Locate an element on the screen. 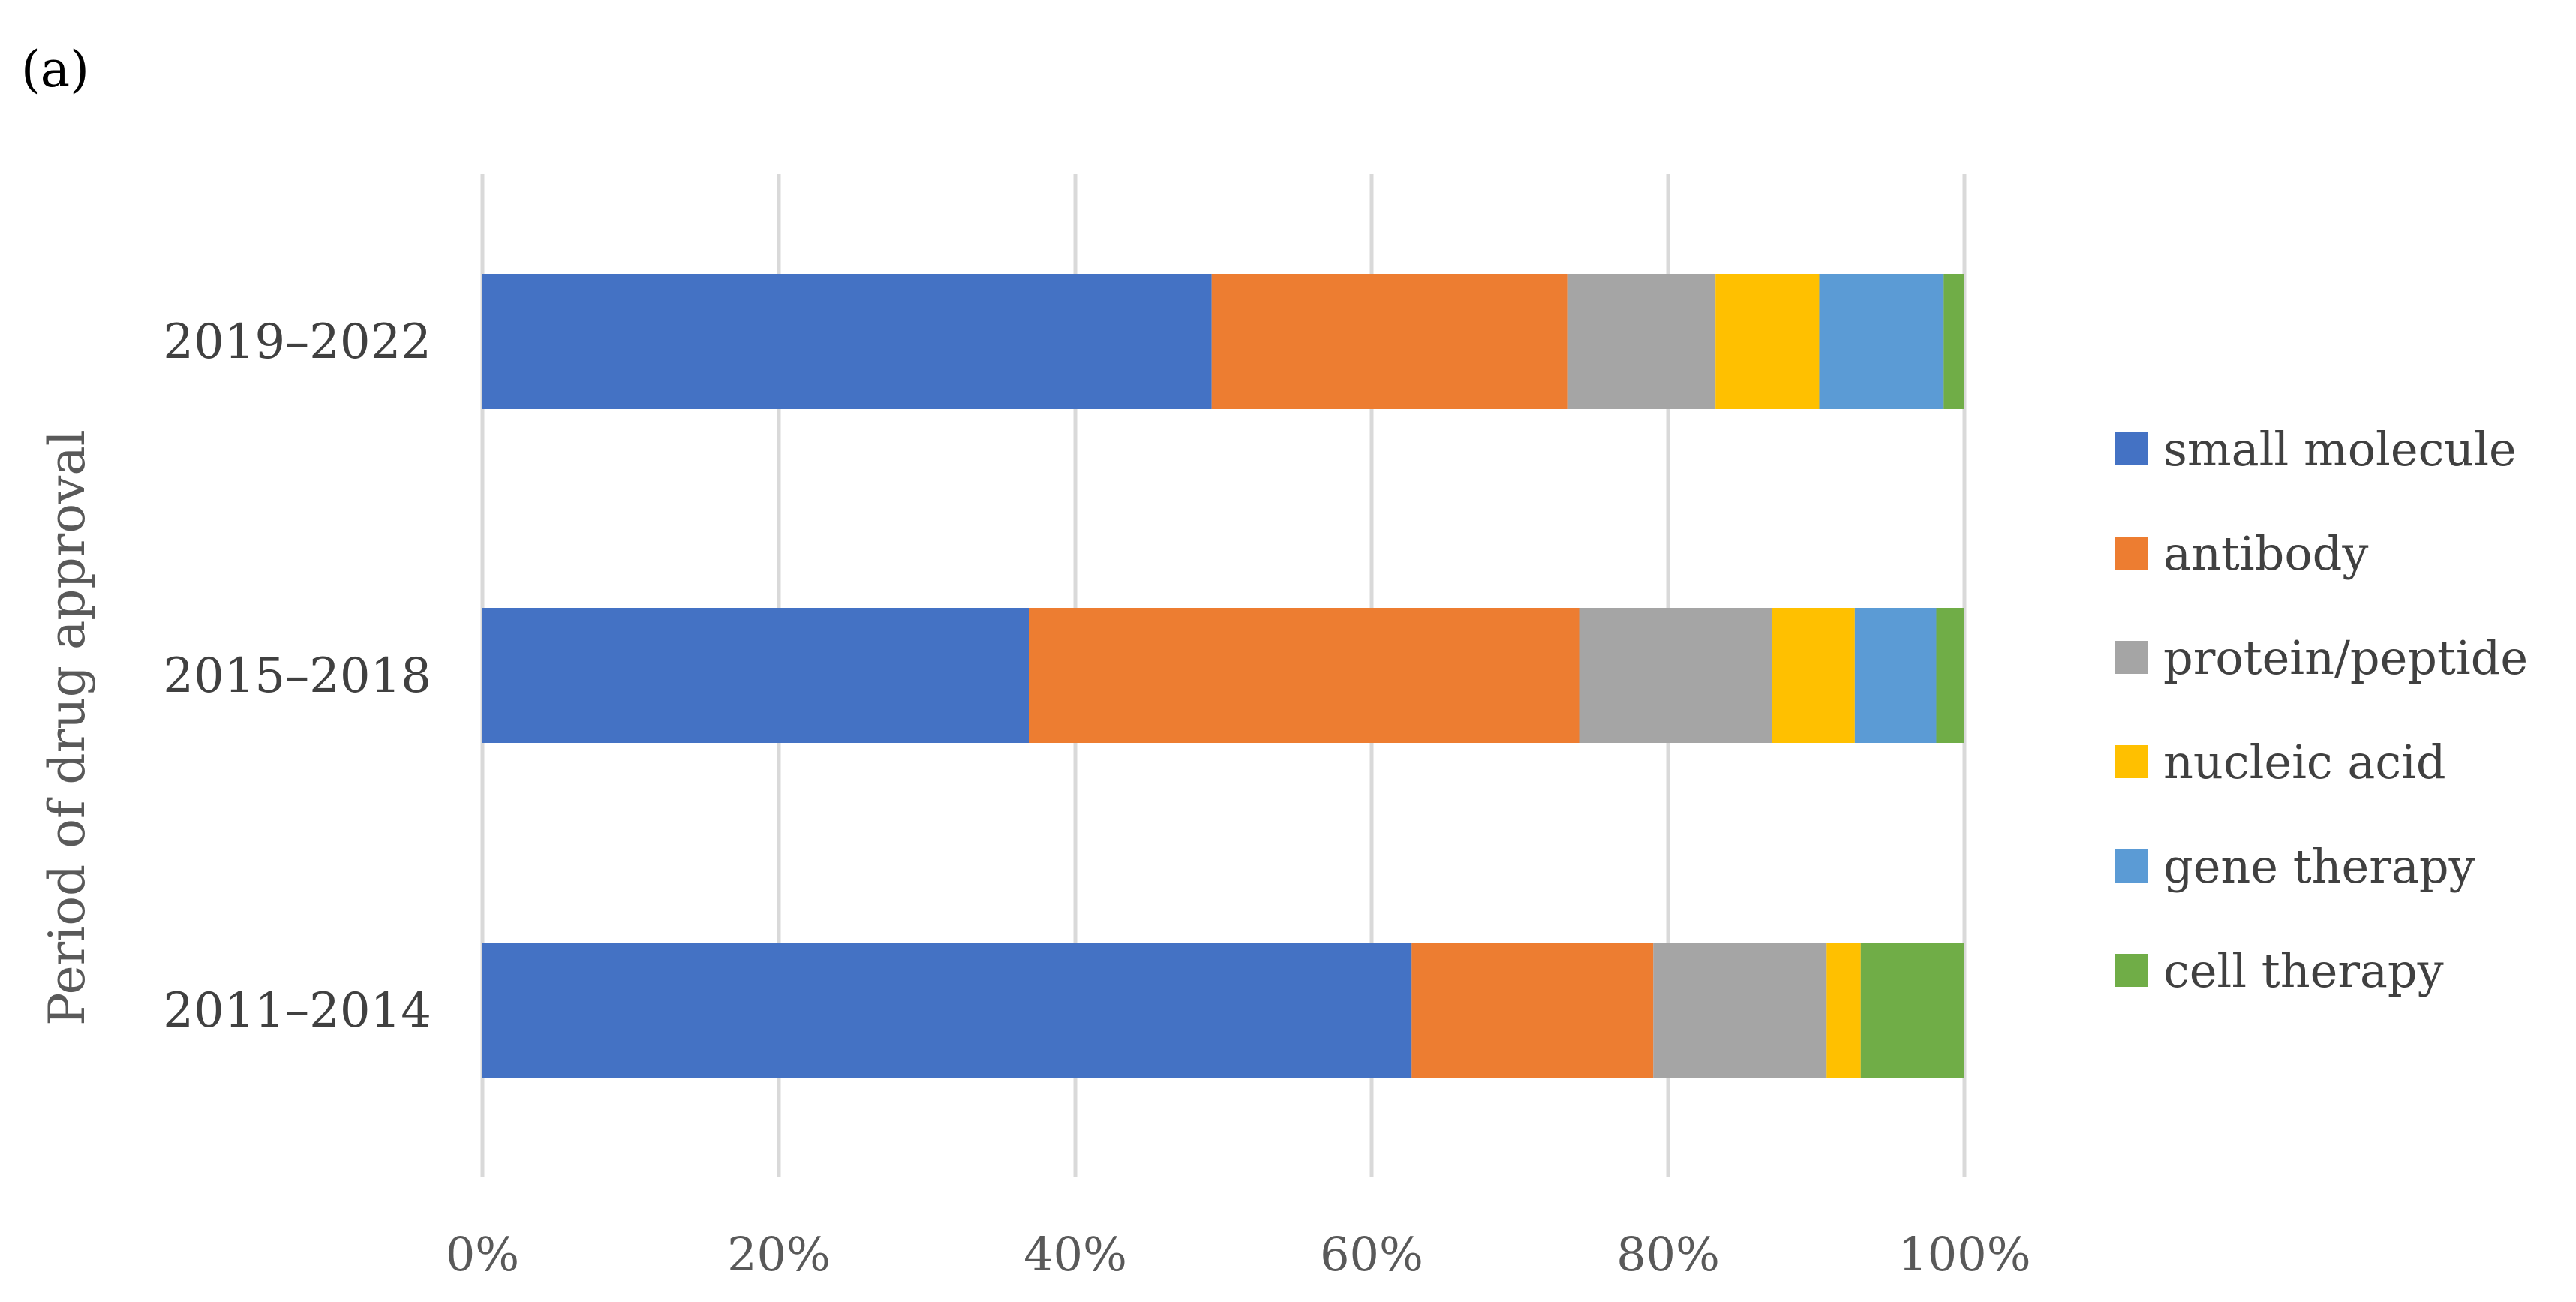 This screenshot has height=1302, width=2576. category-label: 2015–2018 is located at coordinates (297, 676).